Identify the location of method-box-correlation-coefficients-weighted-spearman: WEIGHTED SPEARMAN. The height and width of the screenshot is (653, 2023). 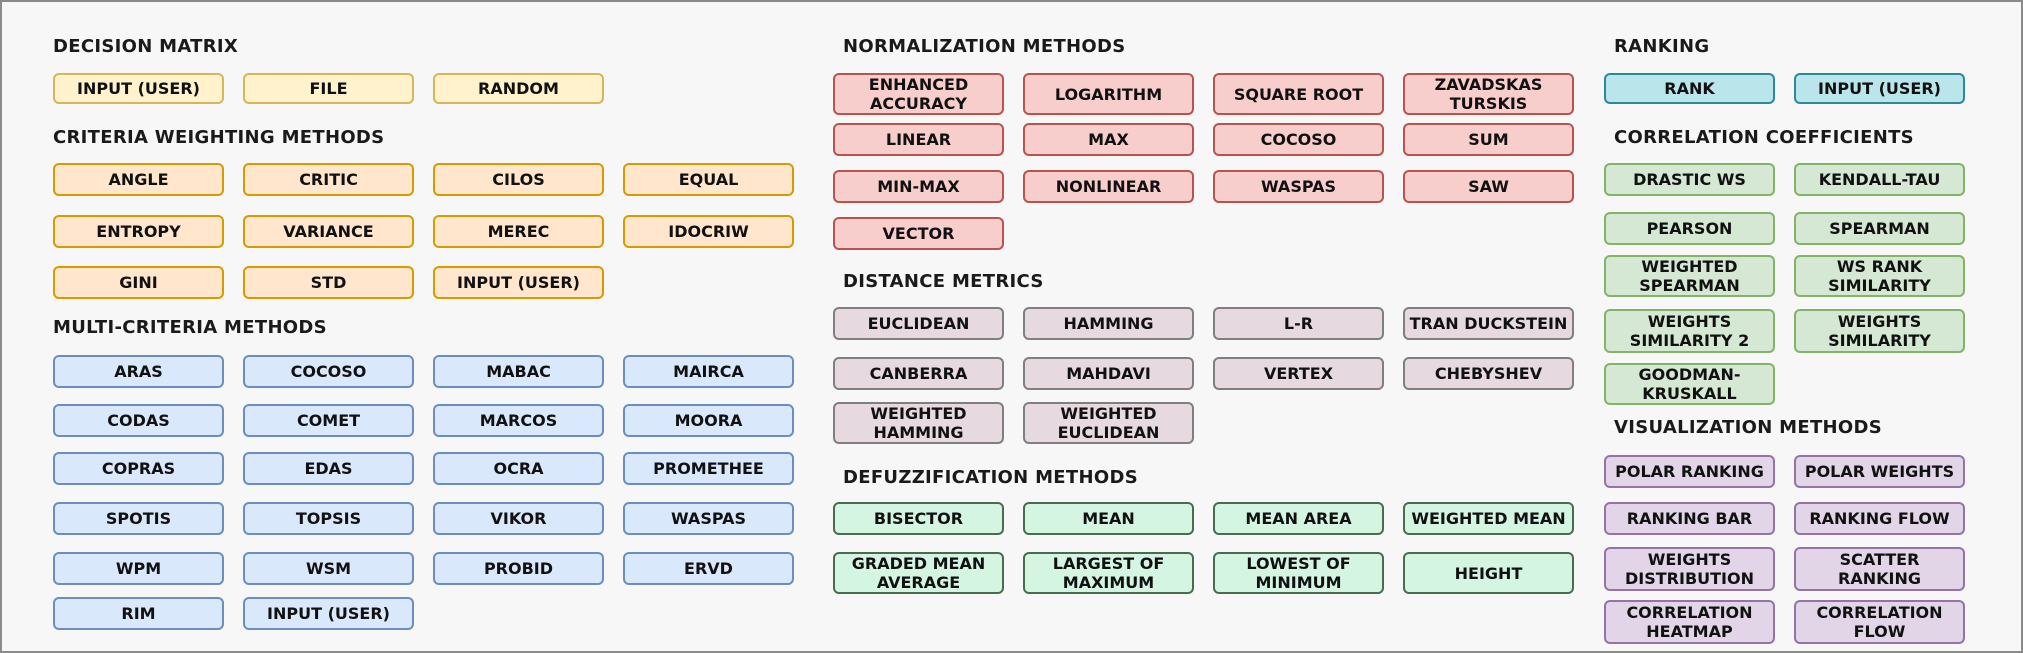
(1689, 276).